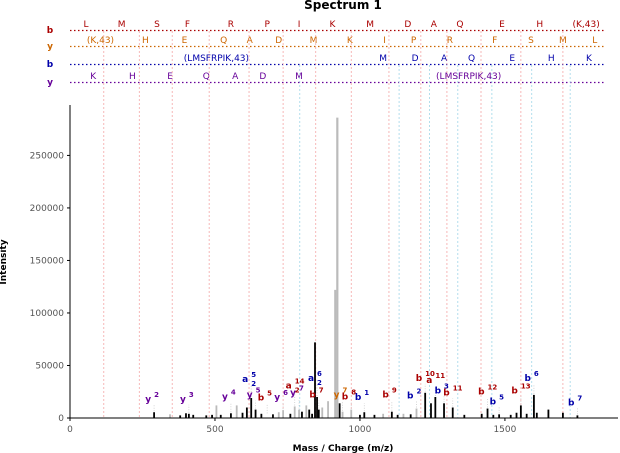 The image size is (620, 453). What do you see at coordinates (430, 374) in the screenshot?
I see `annotation-number: 10` at bounding box center [430, 374].